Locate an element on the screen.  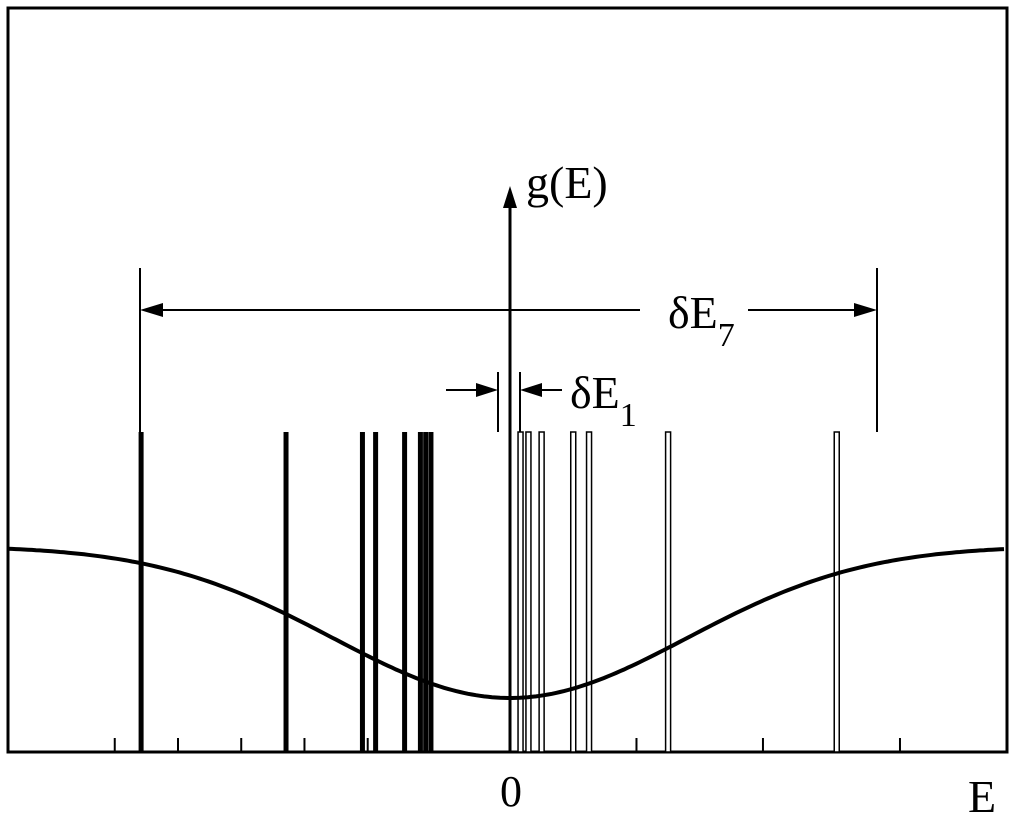
narrow-gap-label: δE1 is located at coordinates (603, 400).